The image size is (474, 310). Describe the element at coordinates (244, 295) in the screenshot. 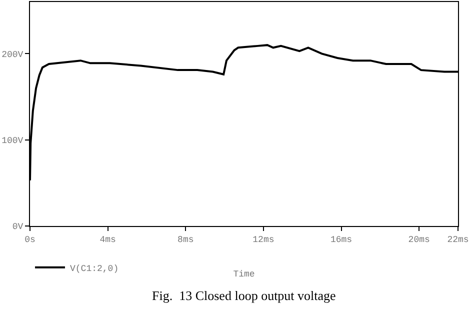

I see `caption: Fig. 13 Closed loop output voltage` at that location.